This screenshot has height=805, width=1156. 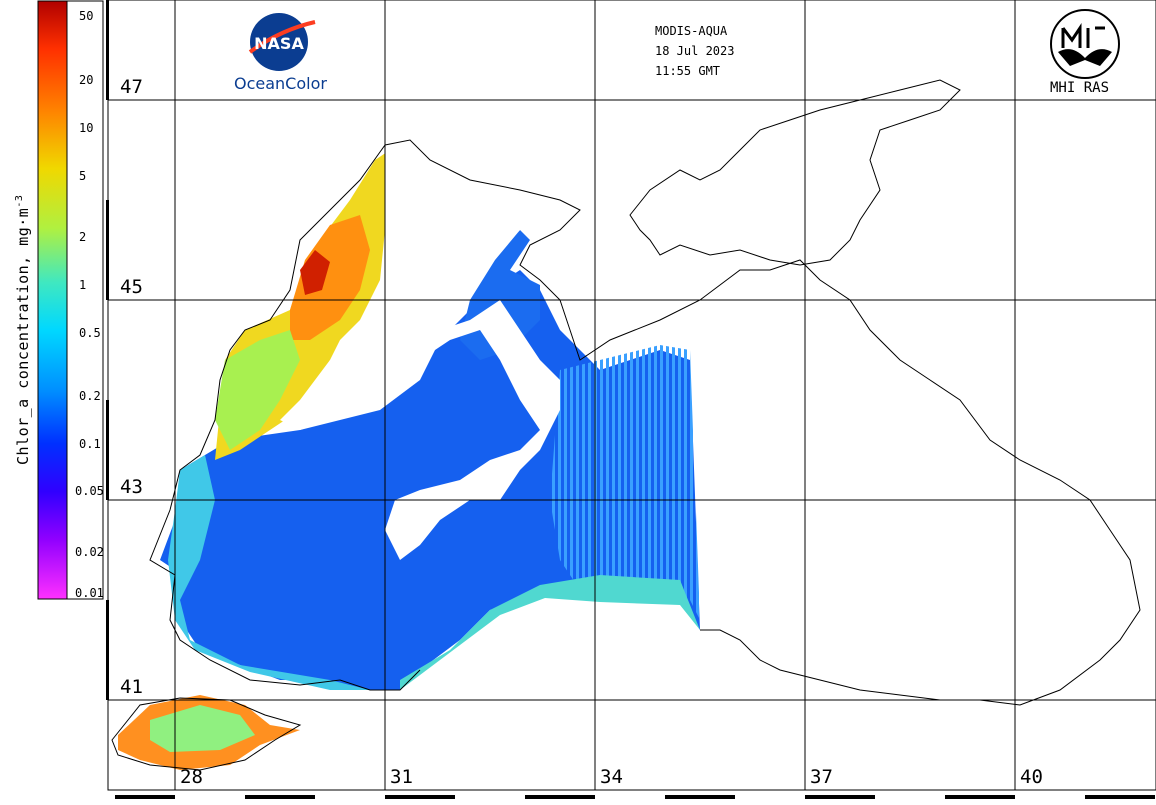 What do you see at coordinates (83, 237) in the screenshot?
I see `cb-tick-2: 2` at bounding box center [83, 237].